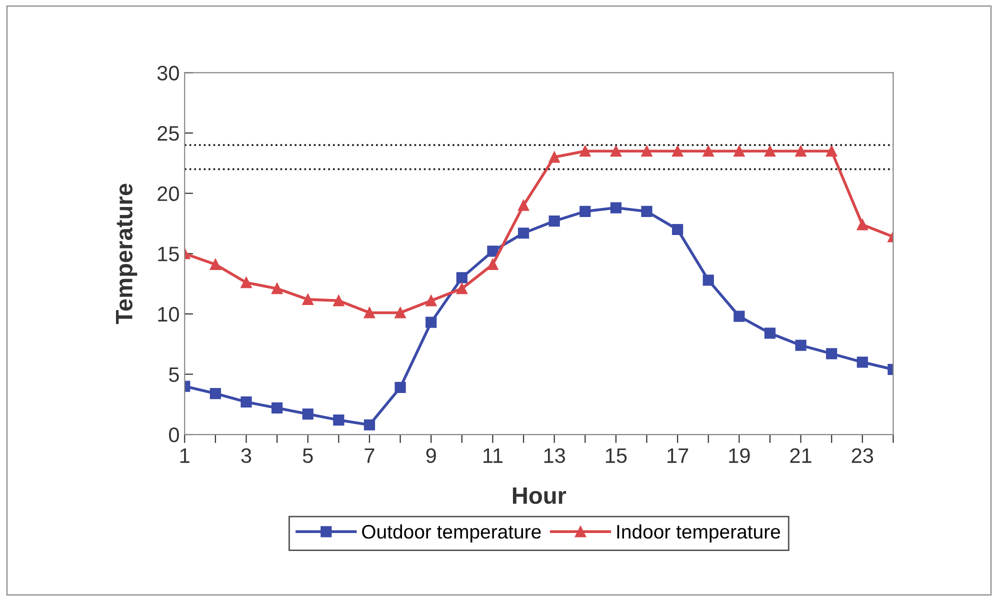 The width and height of the screenshot is (998, 601). Describe the element at coordinates (173, 435) in the screenshot. I see `y-tick-label: 0` at that location.